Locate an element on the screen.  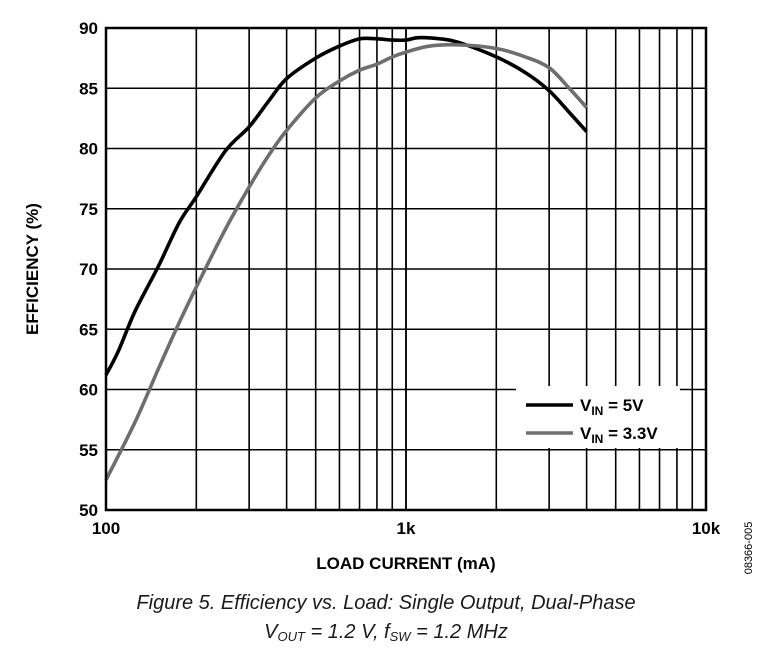
y-tick-label: 55 is located at coordinates (88, 450).